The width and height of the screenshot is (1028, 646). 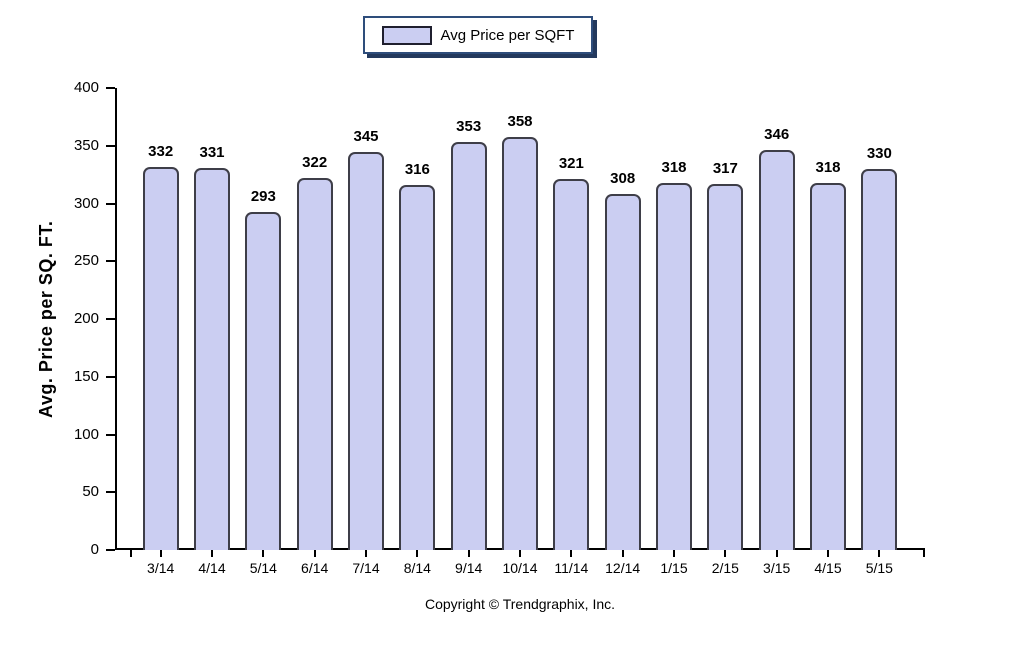 What do you see at coordinates (879, 153) in the screenshot?
I see `bar-value-label: 330` at bounding box center [879, 153].